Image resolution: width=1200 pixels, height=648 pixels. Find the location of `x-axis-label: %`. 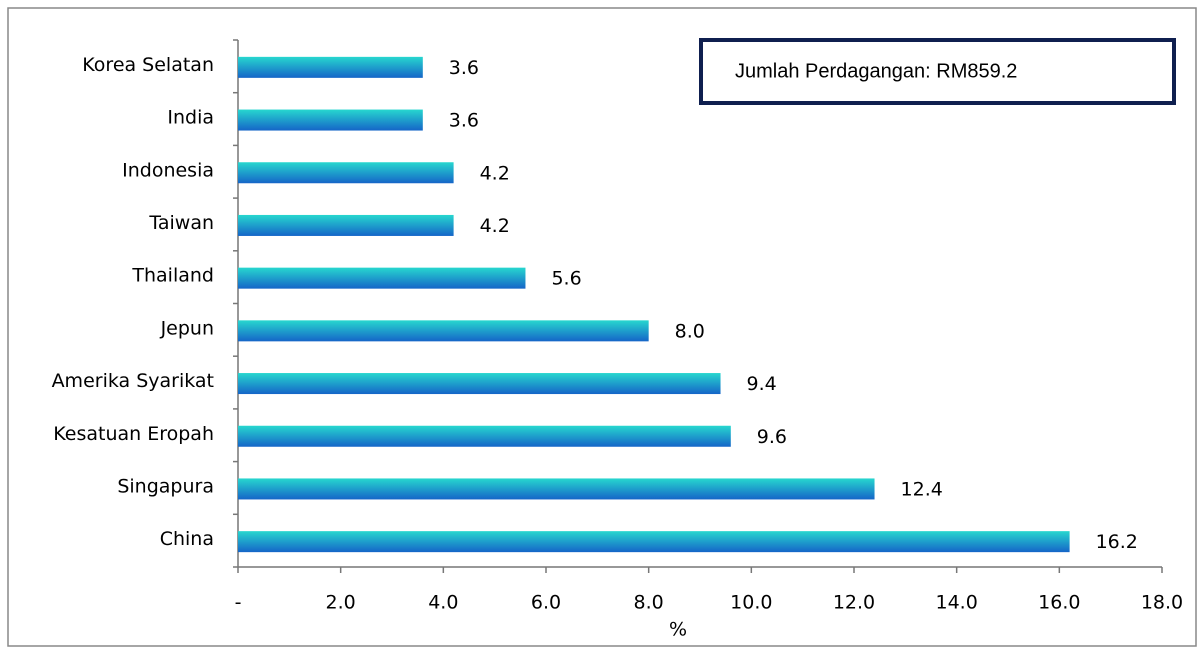

x-axis-label: % is located at coordinates (678, 630).